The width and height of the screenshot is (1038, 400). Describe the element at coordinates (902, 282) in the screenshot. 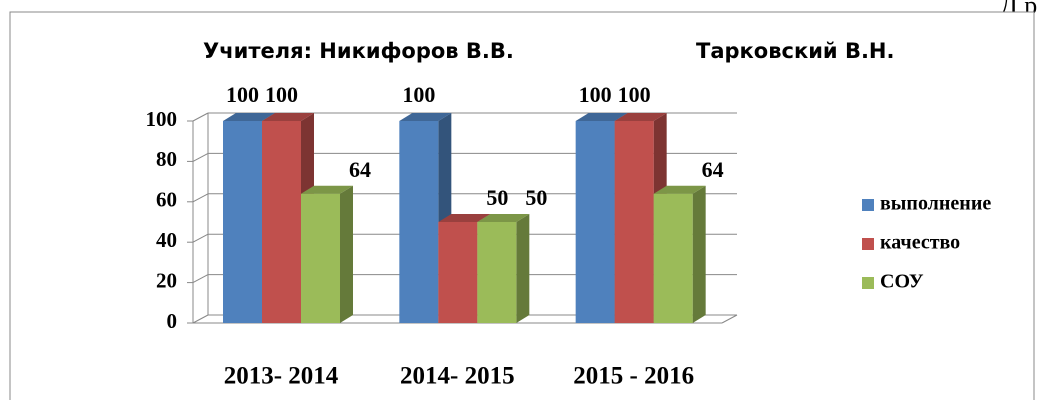

I see `legend-label: СОУ` at that location.